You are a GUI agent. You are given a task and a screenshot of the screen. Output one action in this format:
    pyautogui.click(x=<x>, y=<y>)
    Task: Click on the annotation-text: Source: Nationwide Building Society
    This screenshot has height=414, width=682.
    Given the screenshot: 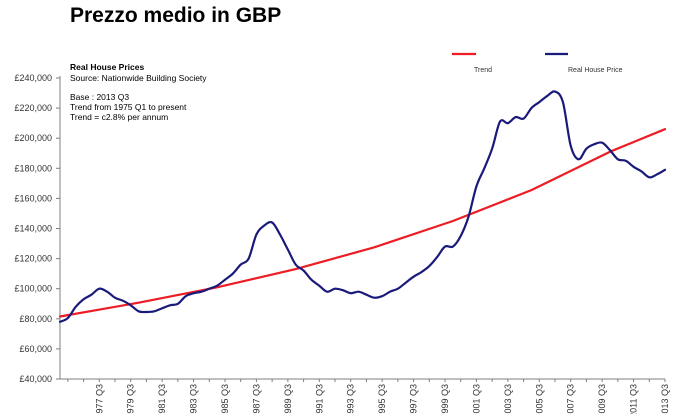 What is the action you would take?
    pyautogui.click(x=138, y=78)
    